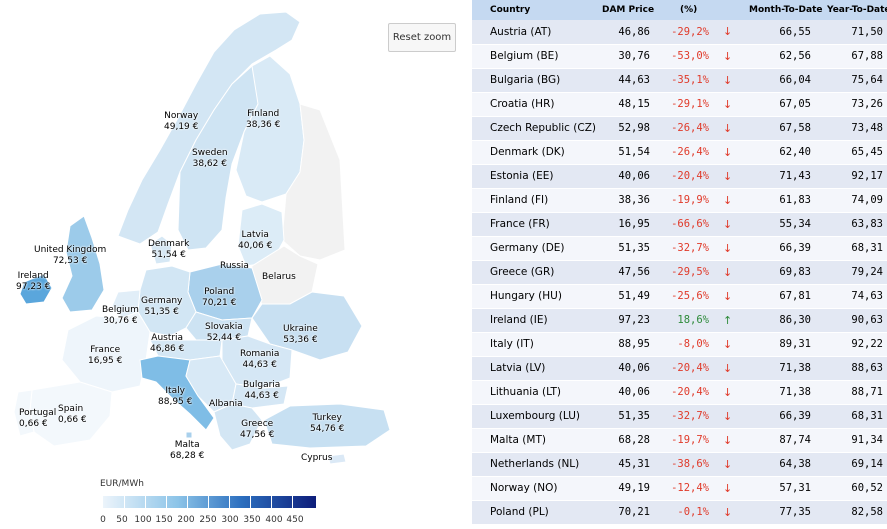 The height and width of the screenshot is (529, 887). I want to click on table-row: Luxembourg (LU) 51,35 -32,7% ↓ 66,39 68,31, so click(679, 416).